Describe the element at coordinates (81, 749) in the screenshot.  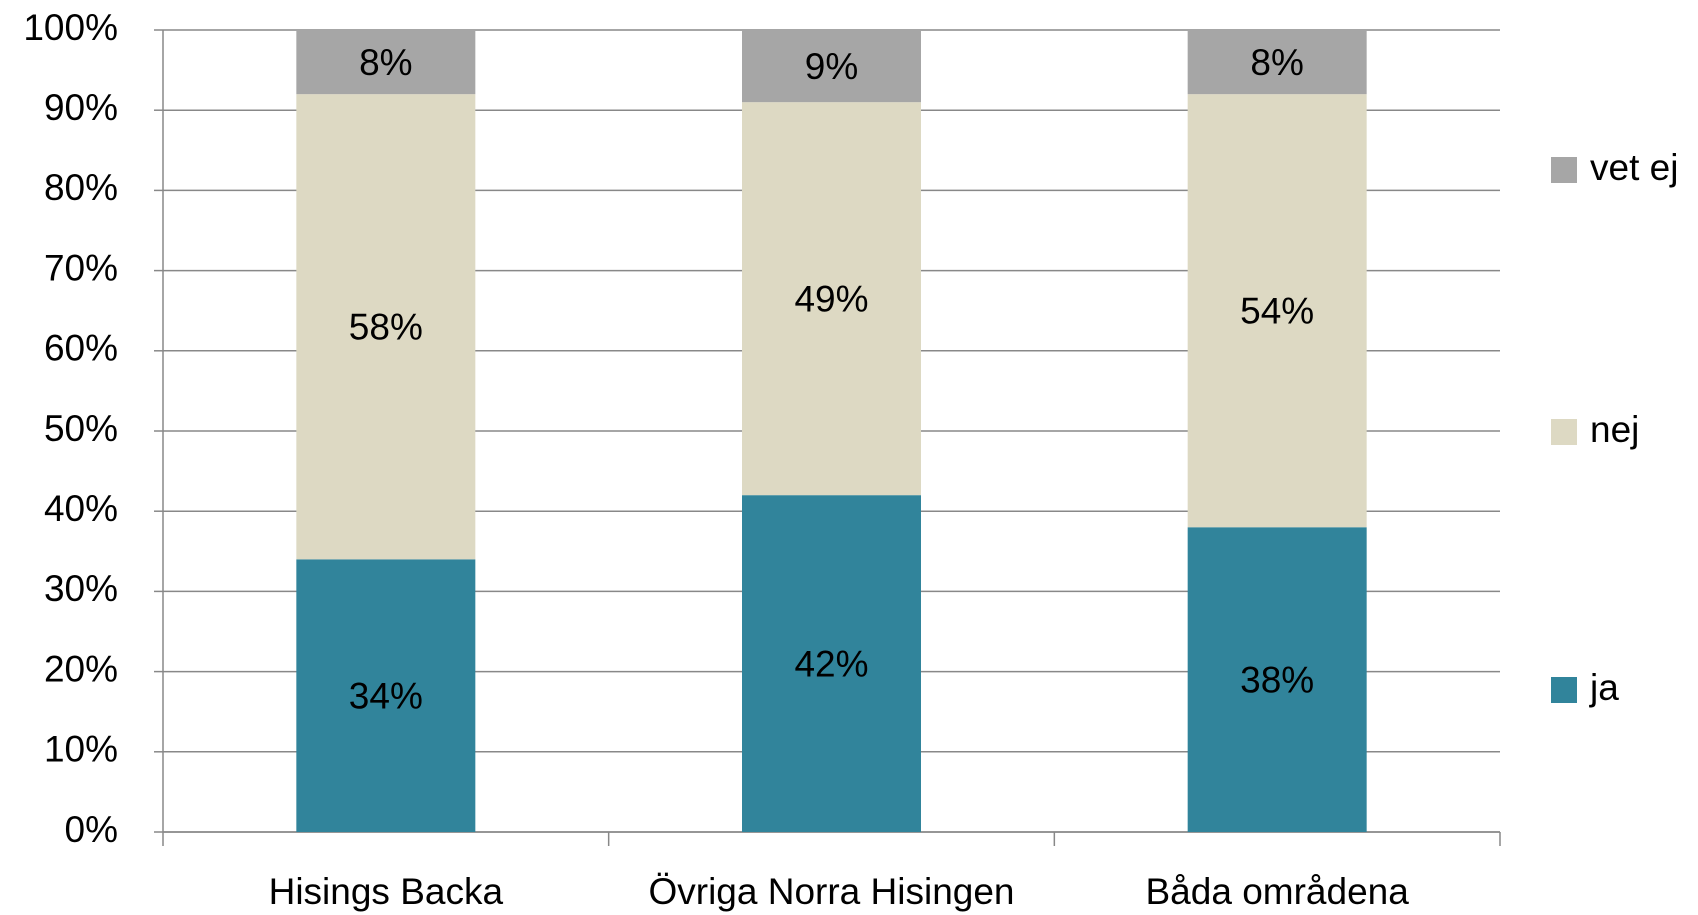
I see `y-tick-label: 10%` at that location.